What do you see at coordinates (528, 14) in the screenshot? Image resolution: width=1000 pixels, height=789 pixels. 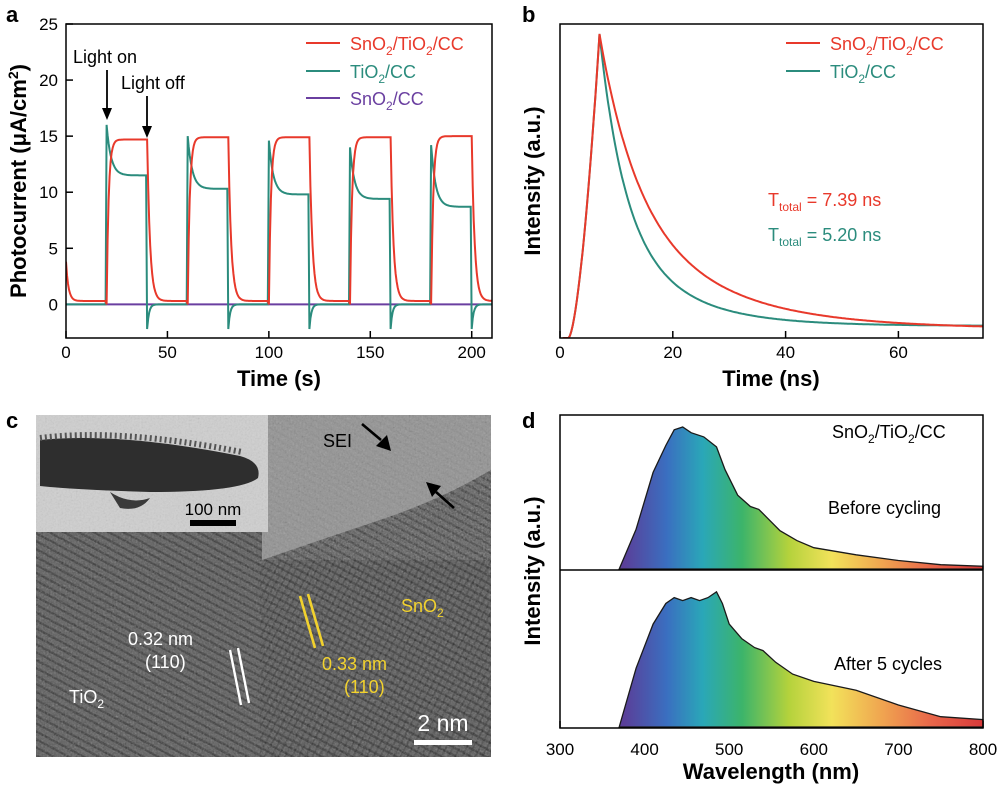 I see `panel-label-b: b` at bounding box center [528, 14].